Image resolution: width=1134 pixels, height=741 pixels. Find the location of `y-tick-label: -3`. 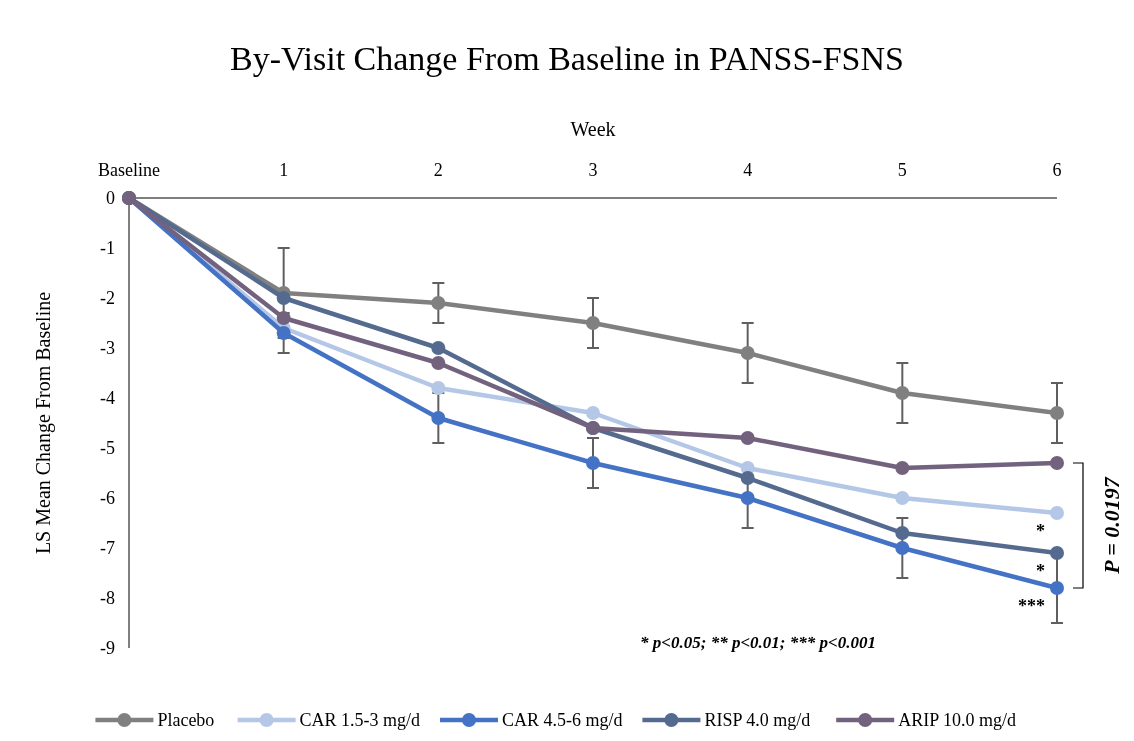

y-tick-label: -3 is located at coordinates (107, 348).